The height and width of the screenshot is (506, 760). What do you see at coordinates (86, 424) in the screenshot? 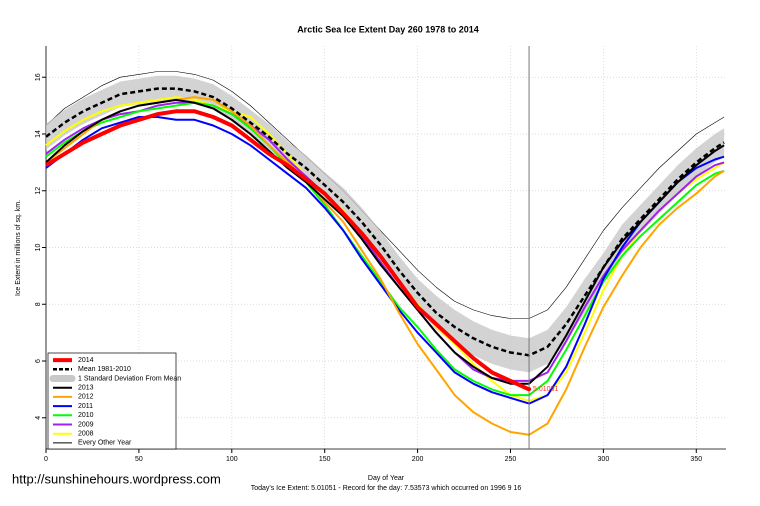
I see `legend-label: 2009` at bounding box center [86, 424].